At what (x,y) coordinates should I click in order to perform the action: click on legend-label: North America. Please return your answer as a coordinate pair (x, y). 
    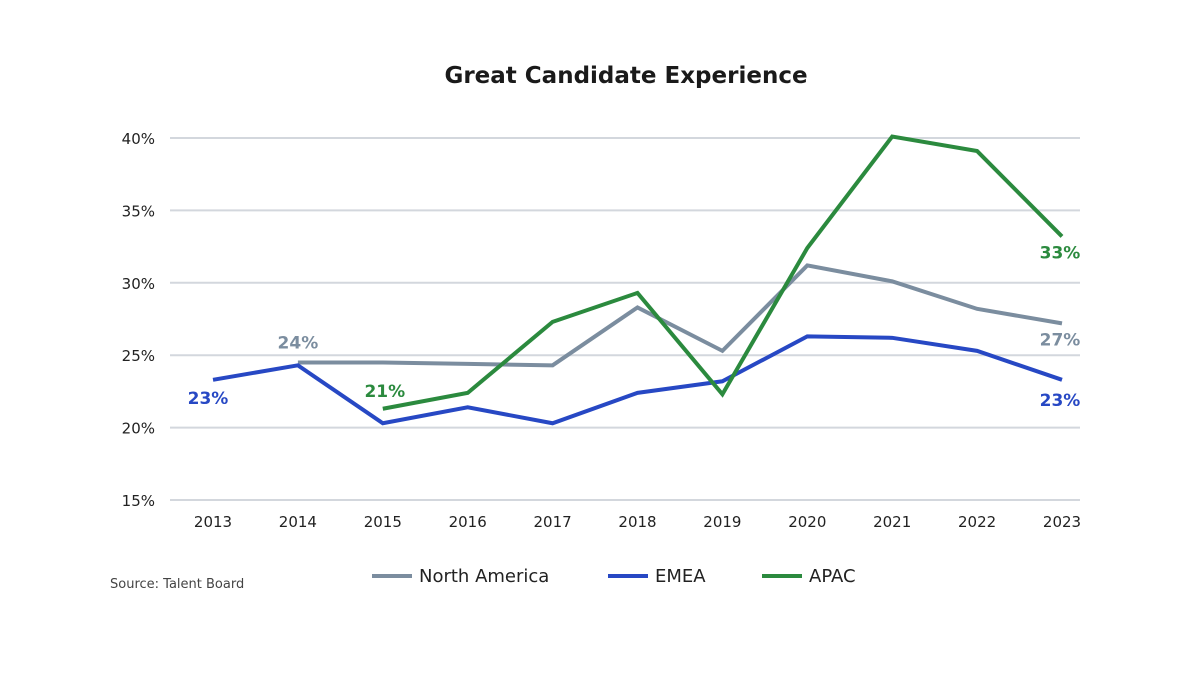
    Looking at the image, I should click on (484, 576).